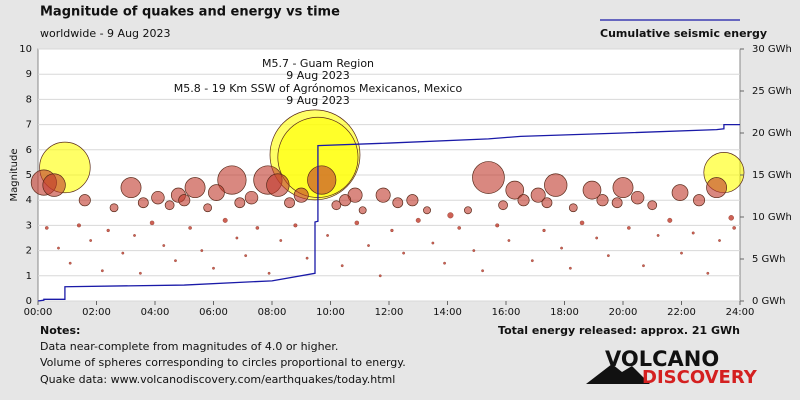 This screenshot has width=800, height=400. I want to click on y2-tick-label: 20 GWh, so click(772, 133).